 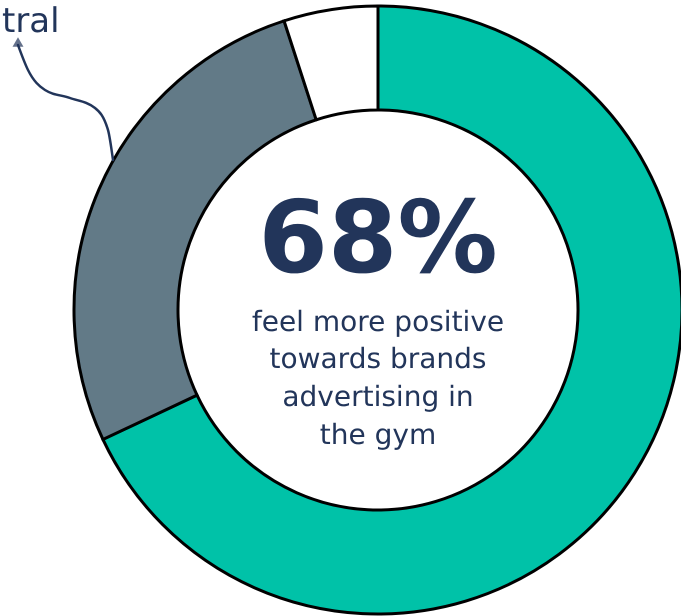 I want to click on text: advertising in, so click(x=378, y=396).